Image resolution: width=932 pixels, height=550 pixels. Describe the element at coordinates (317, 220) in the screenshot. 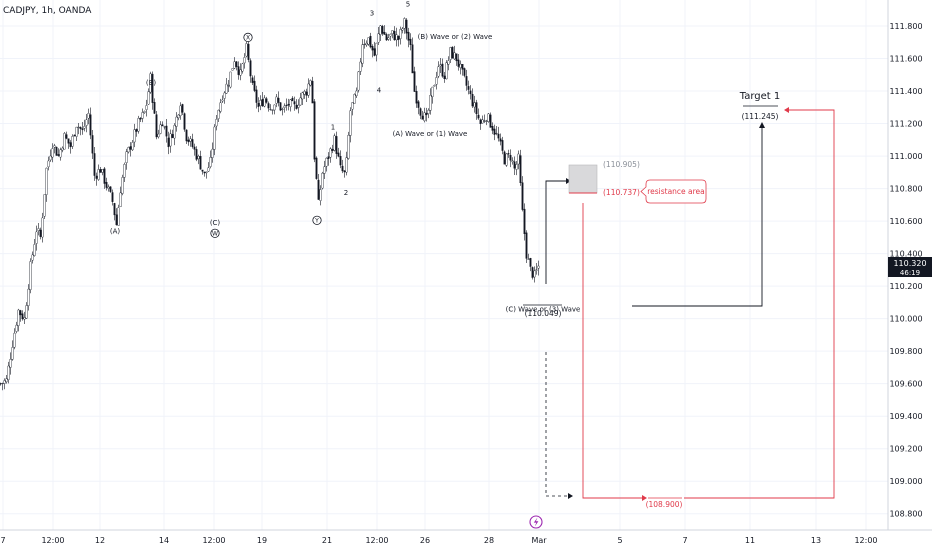

I see `wave-label-circled: Y` at that location.